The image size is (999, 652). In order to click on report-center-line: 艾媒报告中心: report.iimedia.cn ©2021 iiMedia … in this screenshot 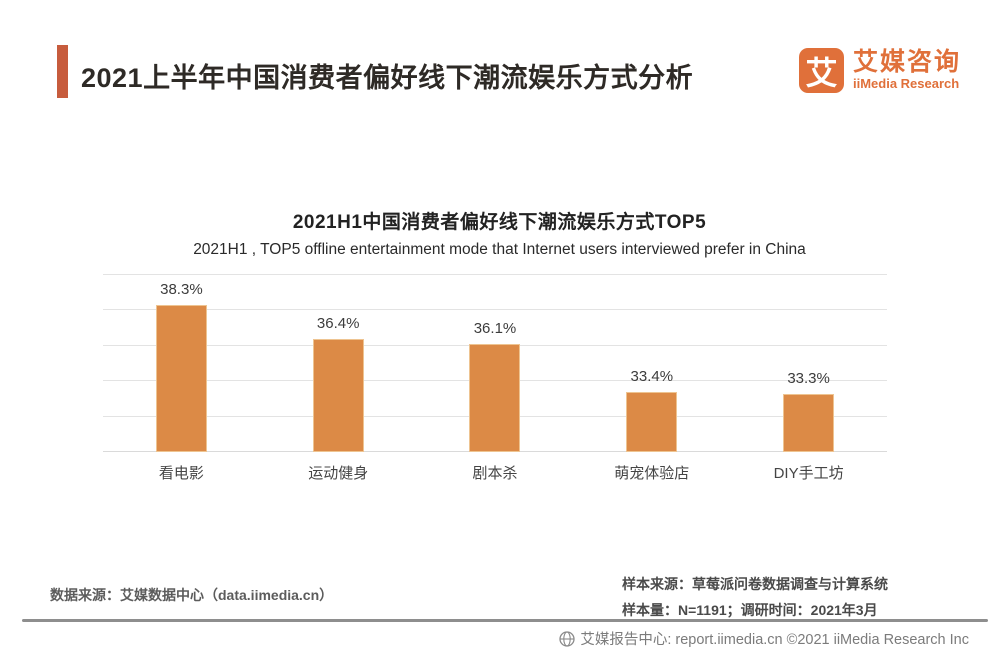, I will do `click(764, 638)`.